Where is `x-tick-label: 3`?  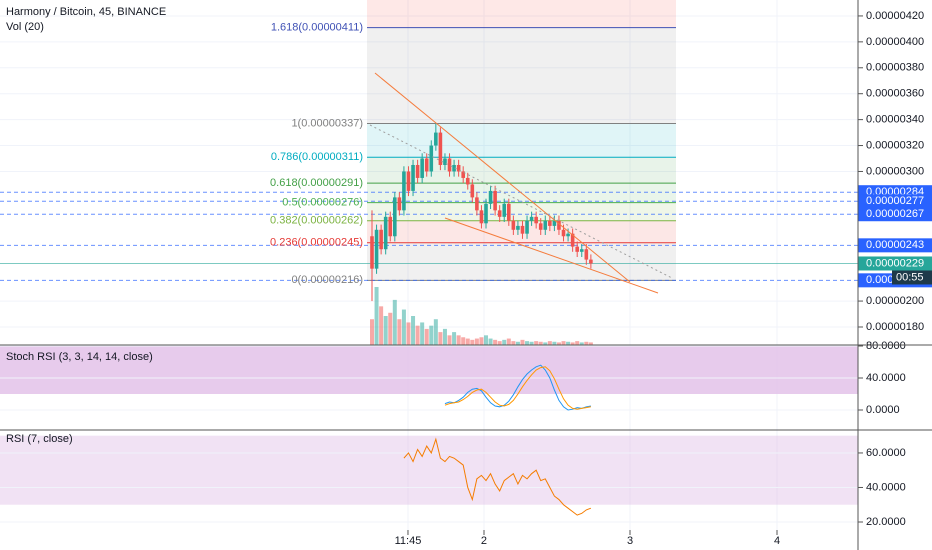
x-tick-label: 3 is located at coordinates (630, 541).